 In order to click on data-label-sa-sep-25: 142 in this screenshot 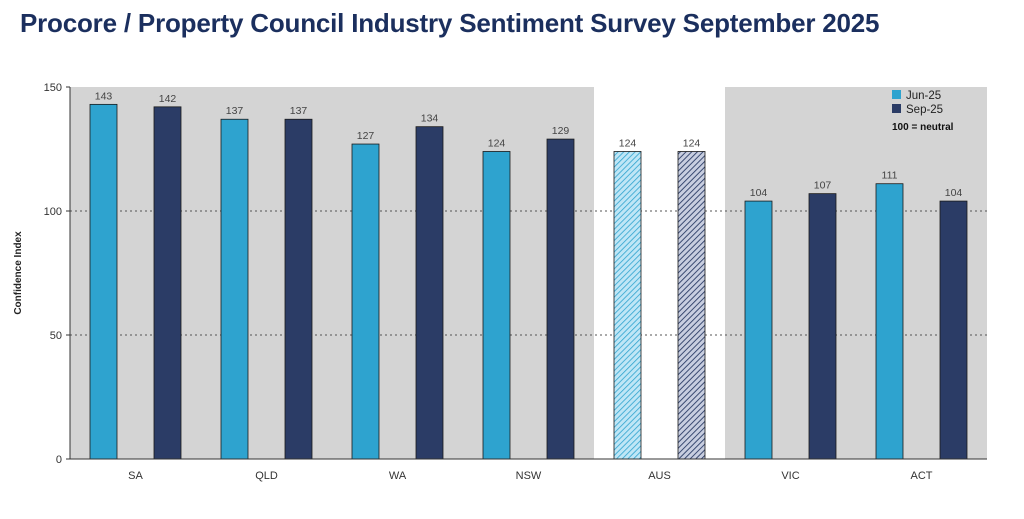, I will do `click(168, 99)`.